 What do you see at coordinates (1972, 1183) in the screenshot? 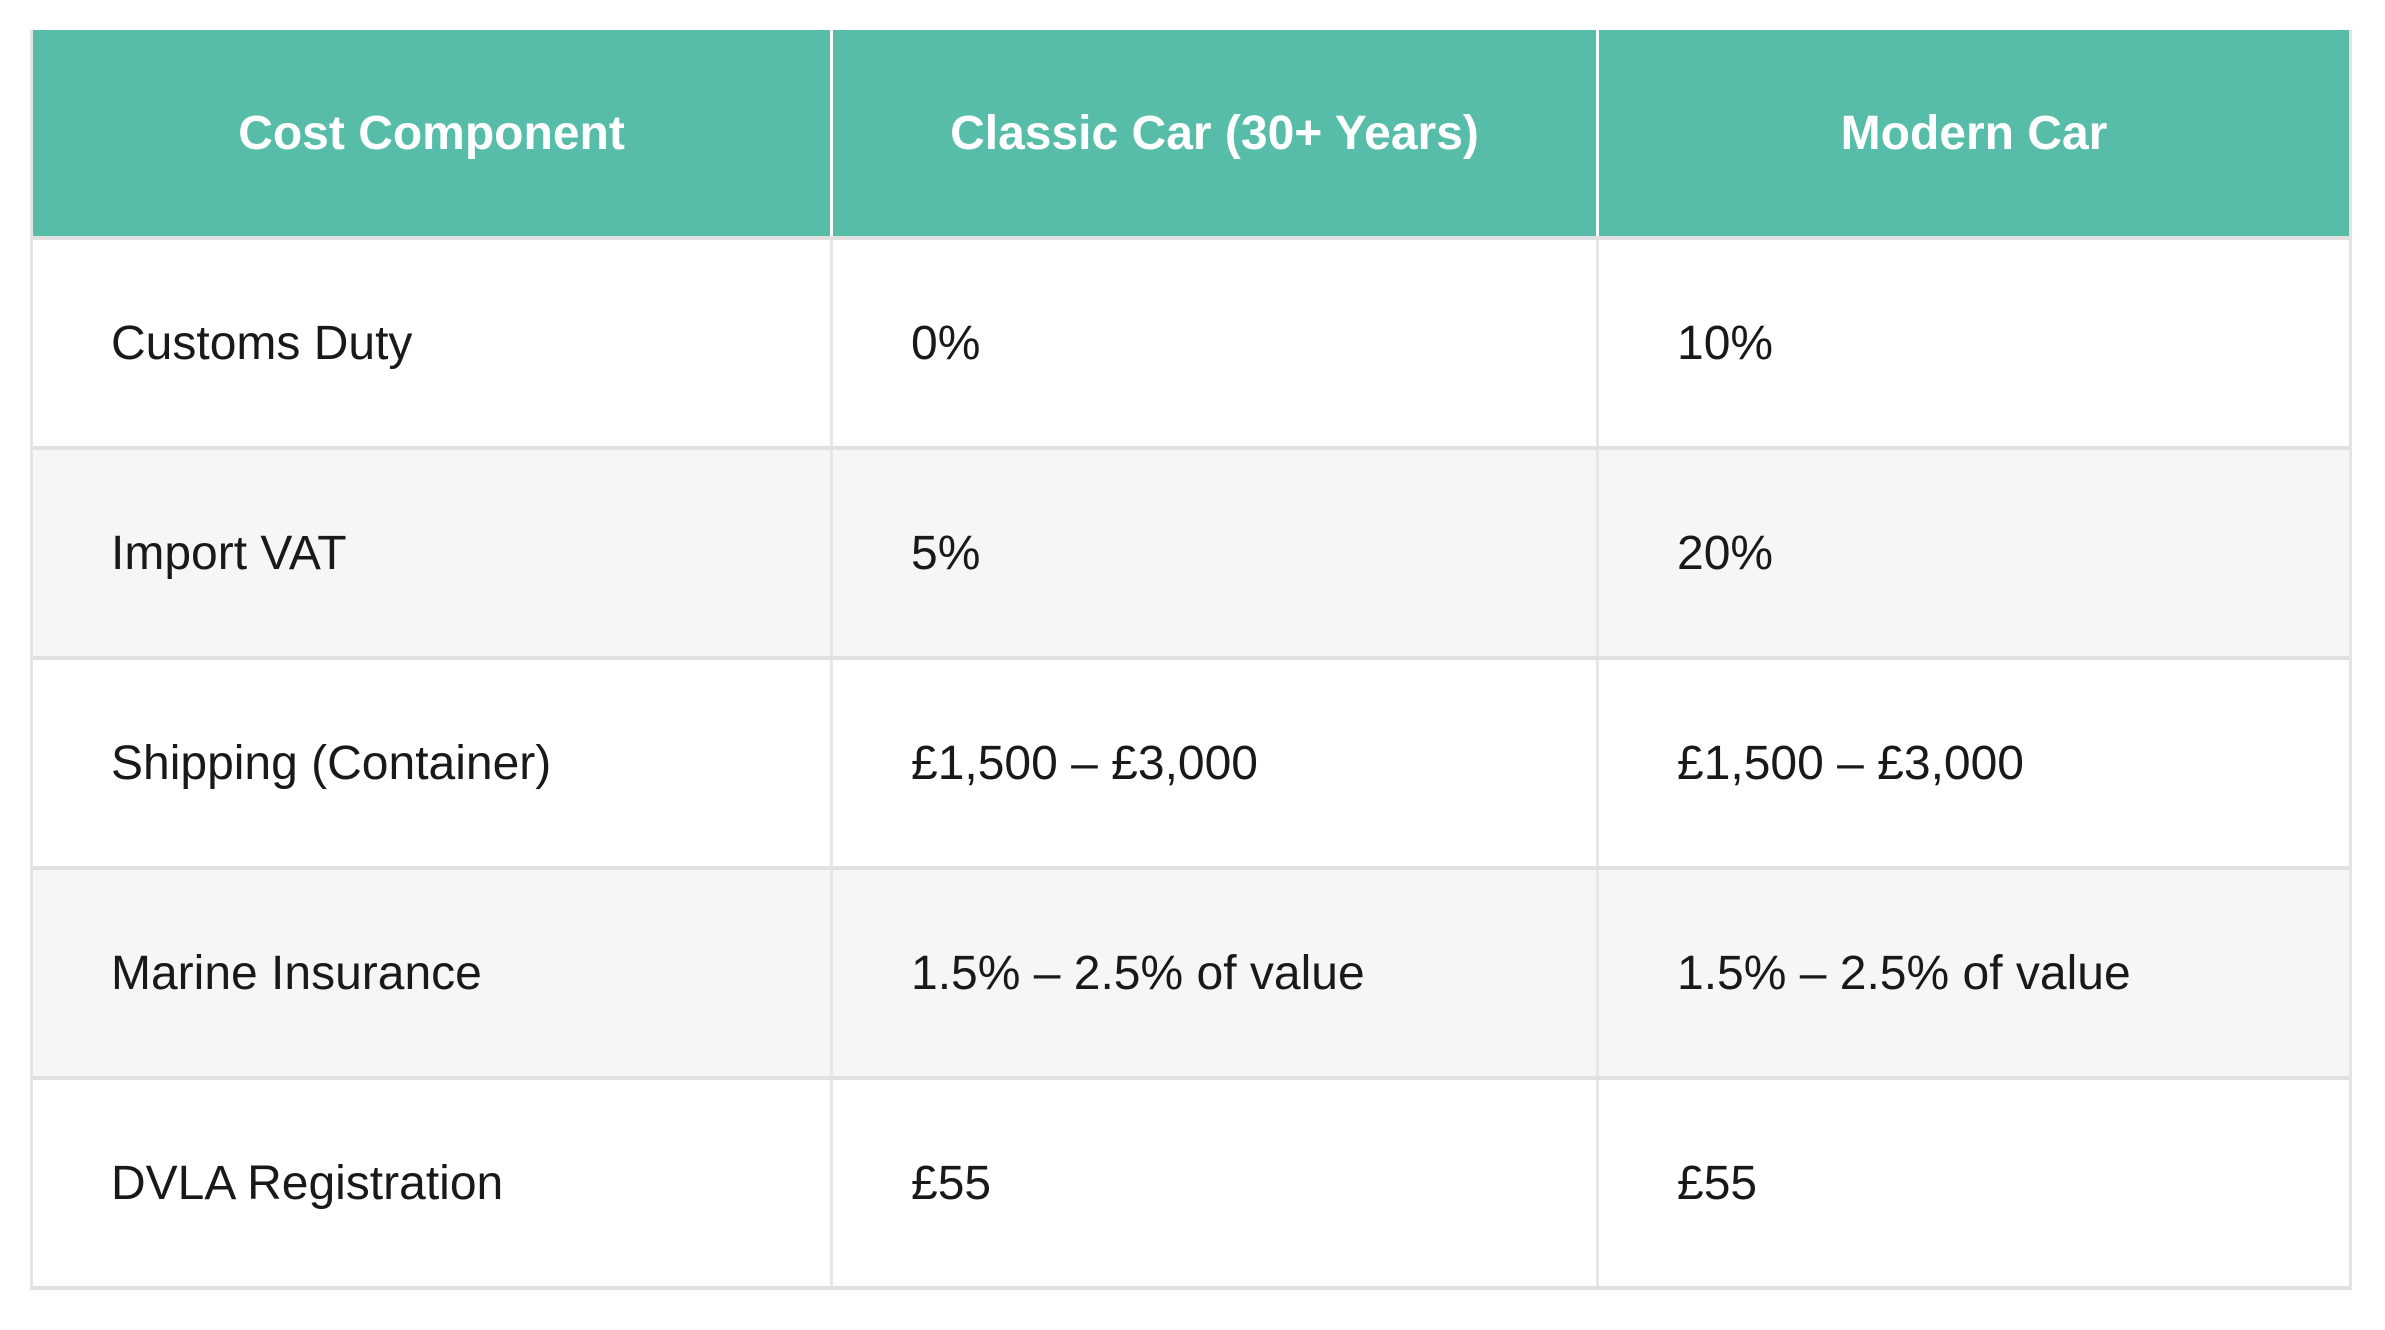
I see `modern-value-cell: £55` at bounding box center [1972, 1183].